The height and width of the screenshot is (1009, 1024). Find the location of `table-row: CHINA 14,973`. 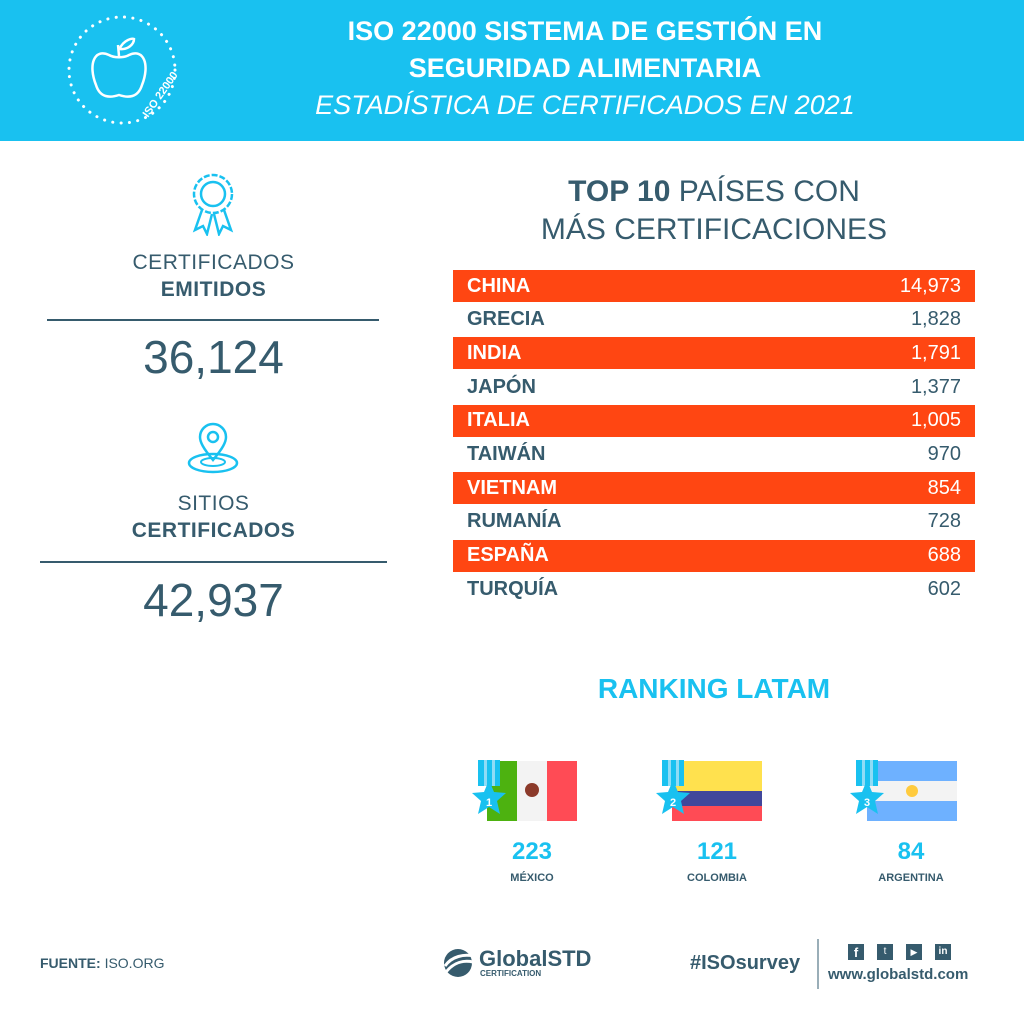

table-row: CHINA 14,973 is located at coordinates (714, 286).